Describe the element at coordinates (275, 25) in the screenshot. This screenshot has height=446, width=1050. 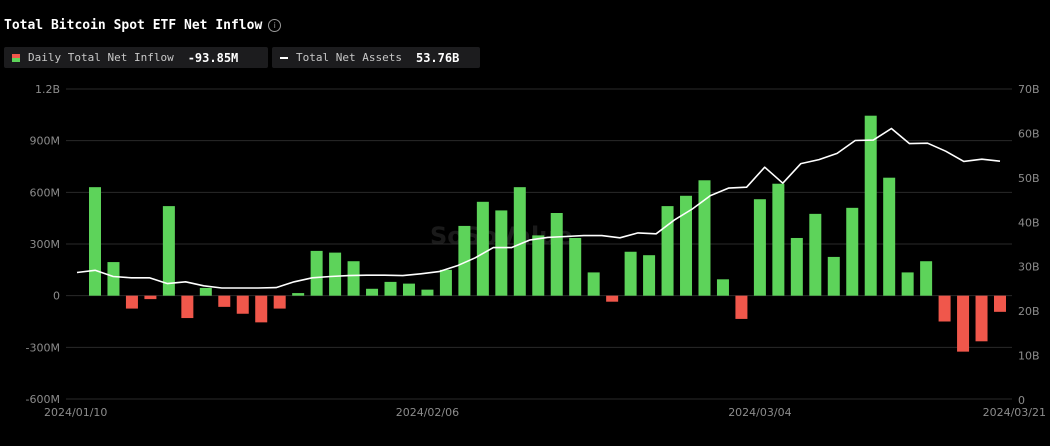
I see `info-icon: i` at that location.